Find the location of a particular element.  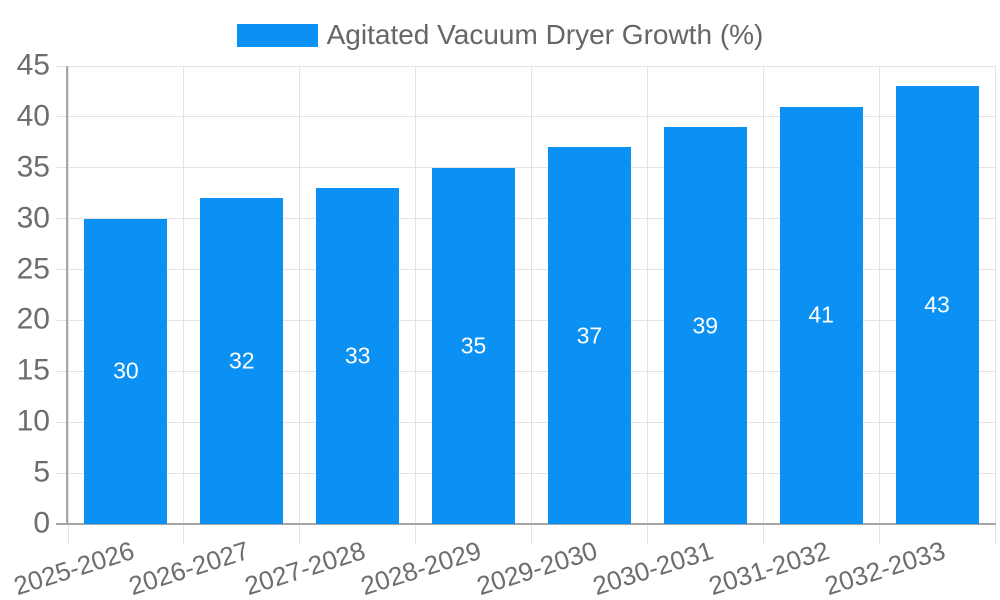

bar-value-label: 43 is located at coordinates (937, 304).